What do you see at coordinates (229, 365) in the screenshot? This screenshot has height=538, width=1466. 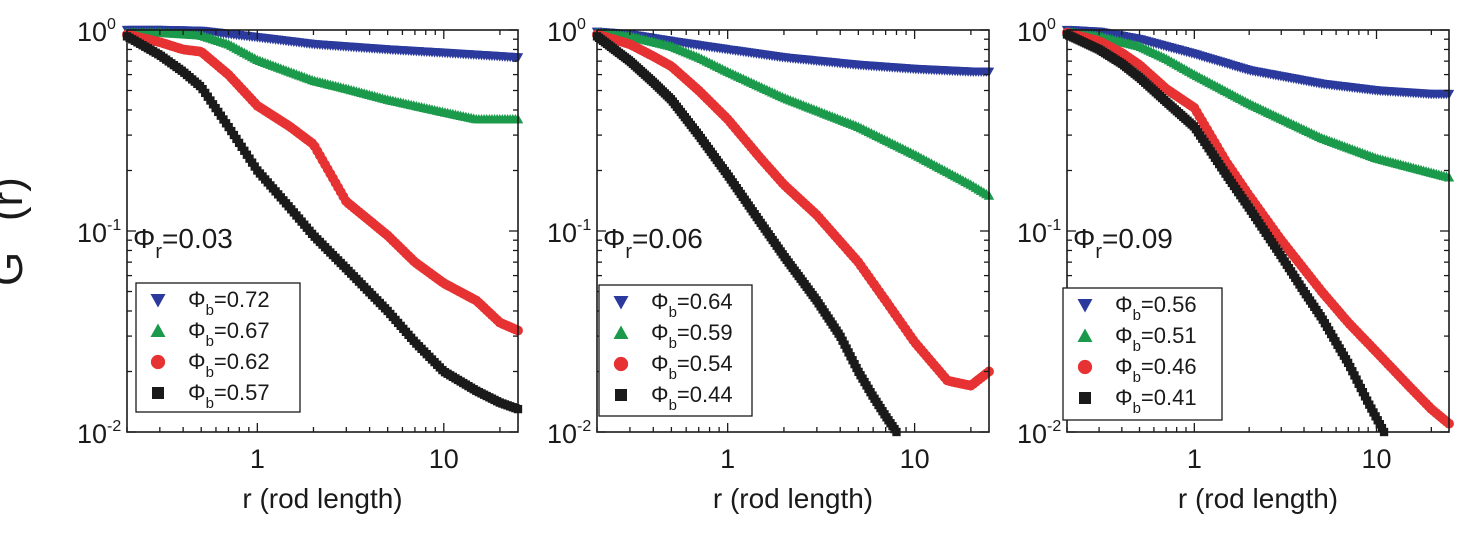 I see `legend-entry: Φb=0.62` at bounding box center [229, 365].